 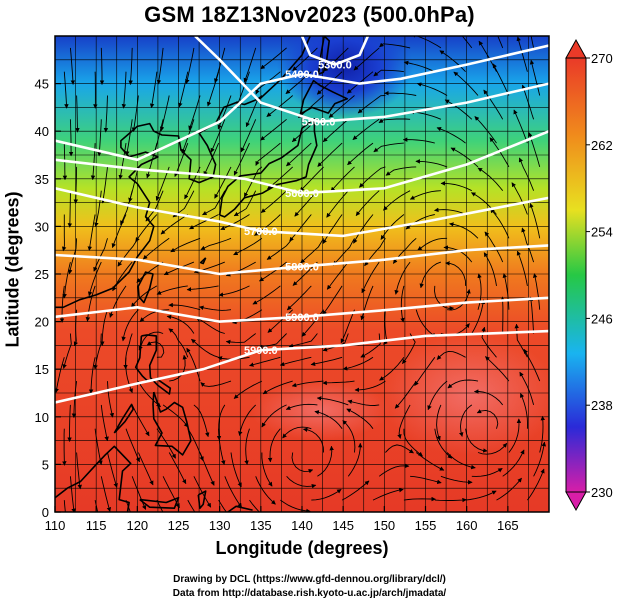 What do you see at coordinates (335, 66) in the screenshot?
I see `contour-label: 5300.0` at bounding box center [335, 66].